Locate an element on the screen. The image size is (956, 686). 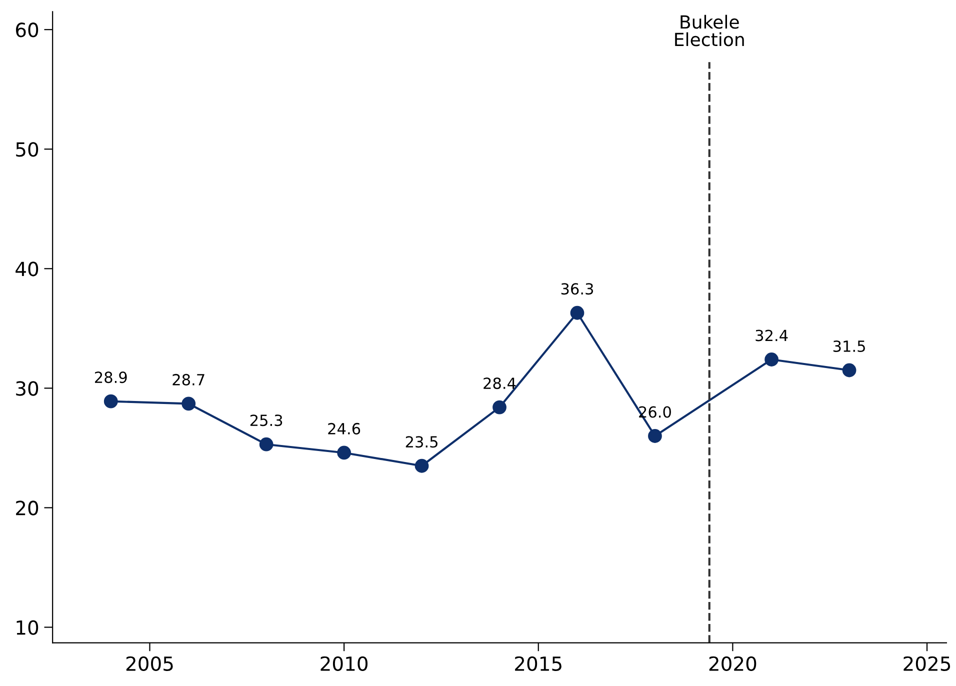
x-tick-label: 2020 is located at coordinates (732, 664).